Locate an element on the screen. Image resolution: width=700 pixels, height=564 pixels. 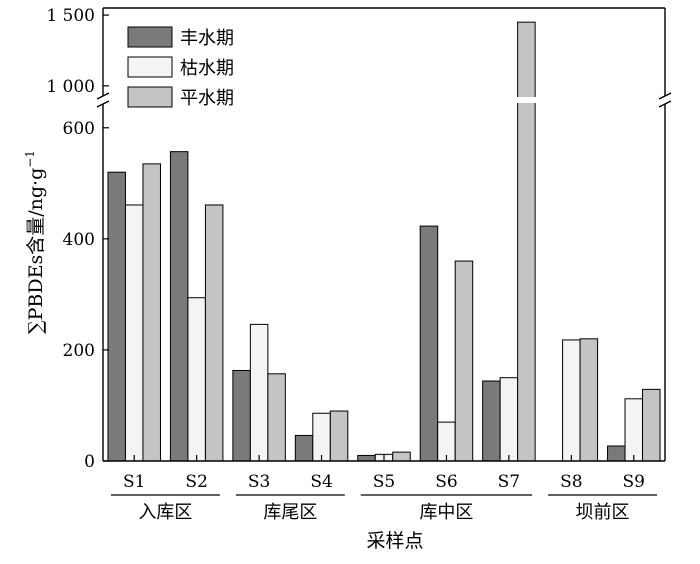
x-tick-label: S1 is located at coordinates (134, 482).